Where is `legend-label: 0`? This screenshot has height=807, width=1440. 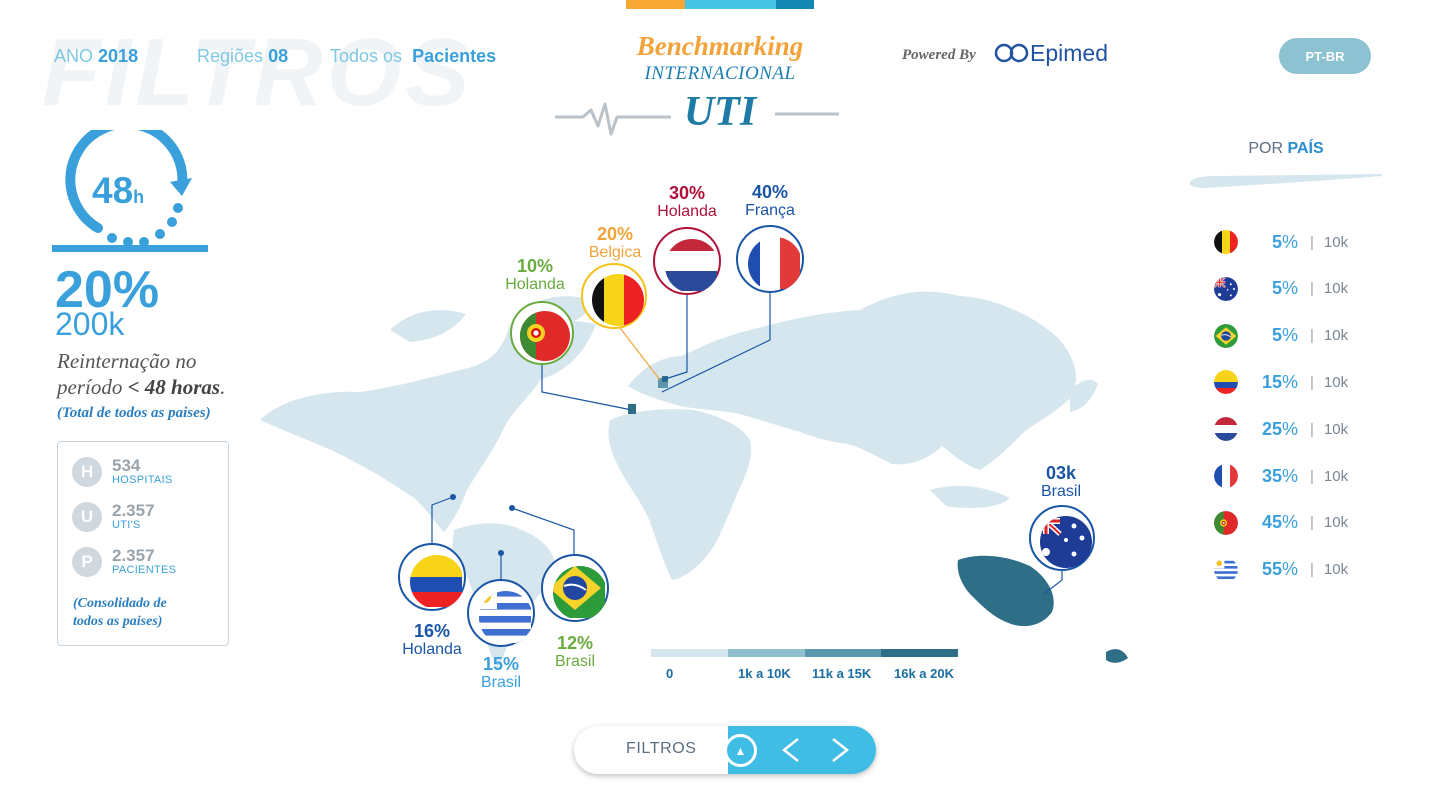 legend-label: 0 is located at coordinates (670, 673).